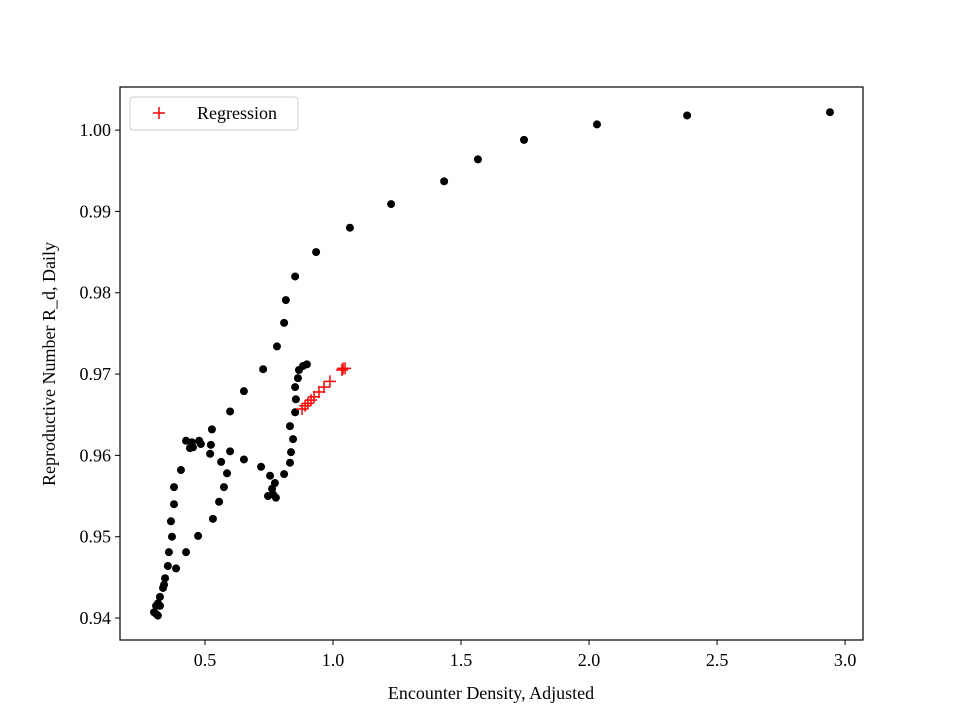  What do you see at coordinates (589, 660) in the screenshot?
I see `x-tick-label: 2.0` at bounding box center [589, 660].